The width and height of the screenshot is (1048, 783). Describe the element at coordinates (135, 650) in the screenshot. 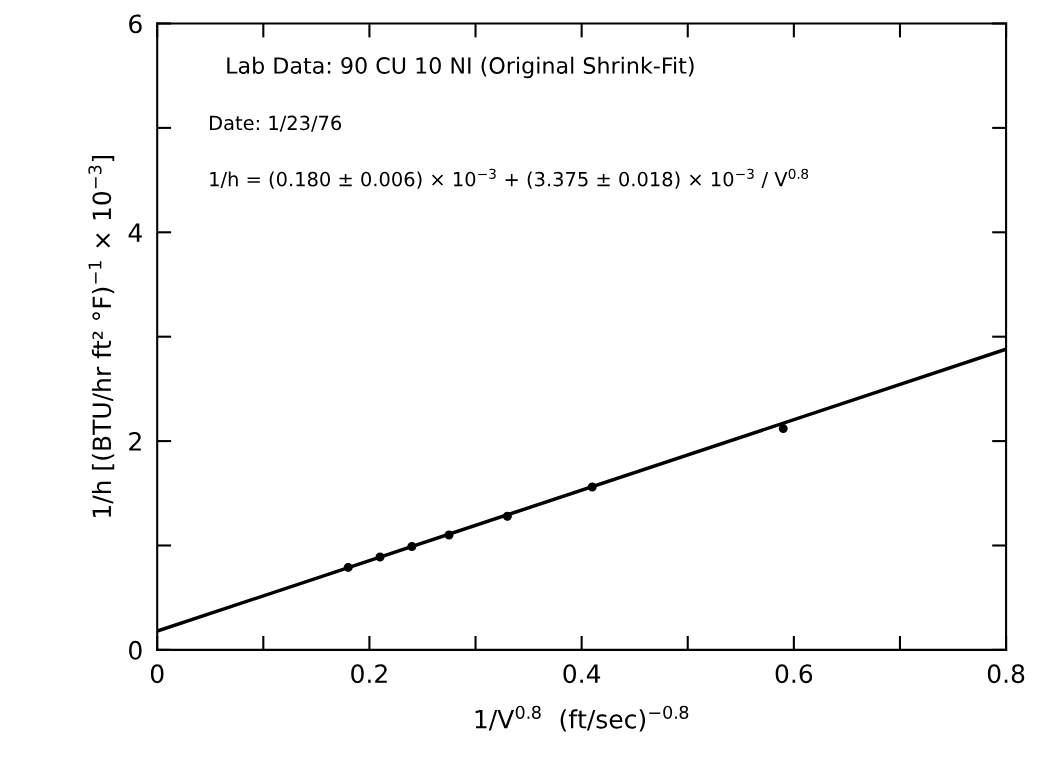

I see `y-tick-label: 0` at that location.